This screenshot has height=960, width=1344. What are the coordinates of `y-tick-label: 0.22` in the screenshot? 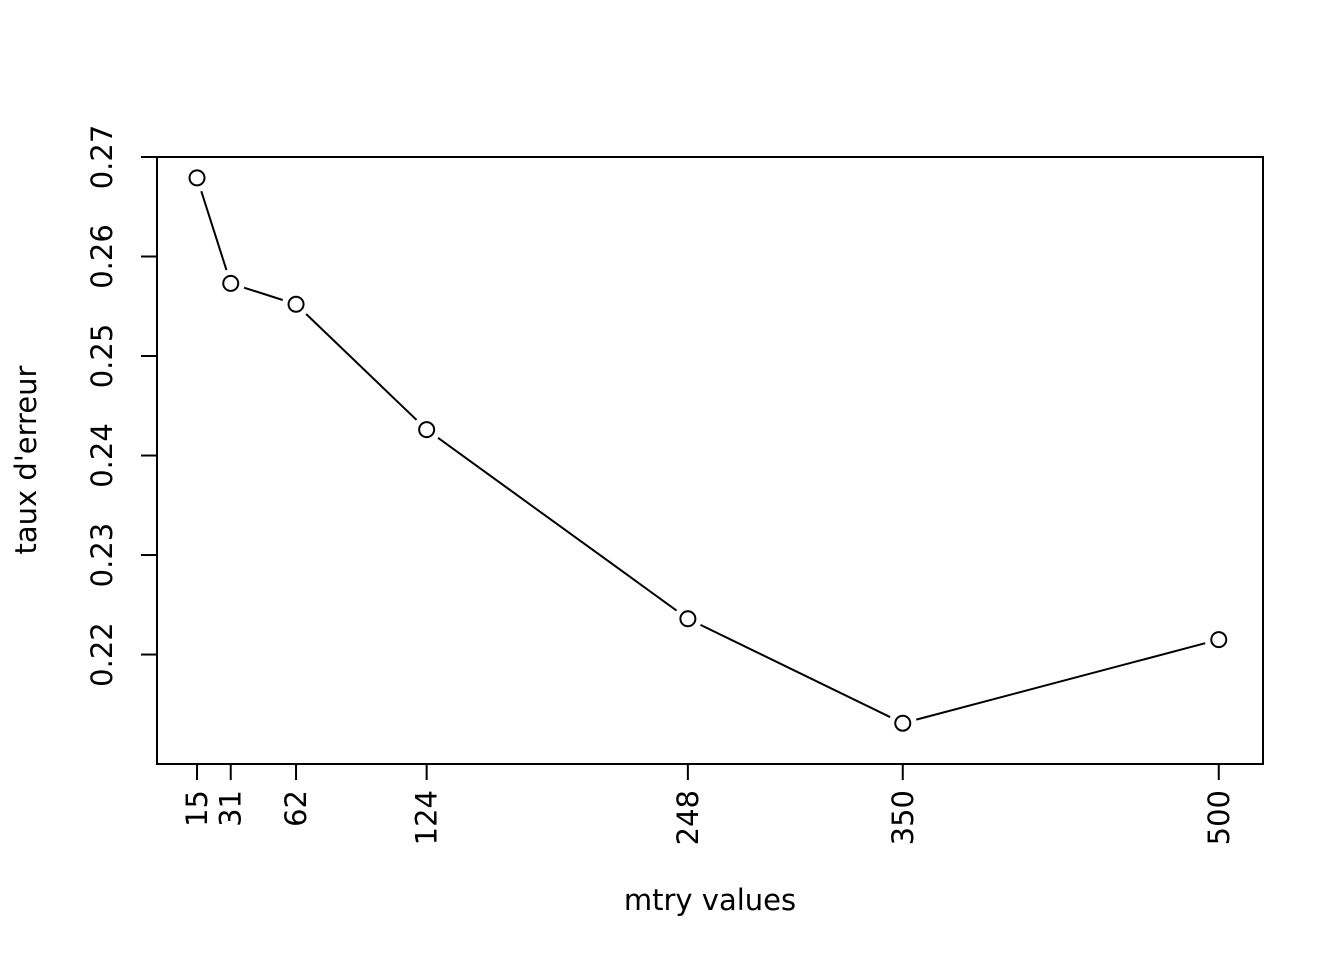 It's located at (102, 654).